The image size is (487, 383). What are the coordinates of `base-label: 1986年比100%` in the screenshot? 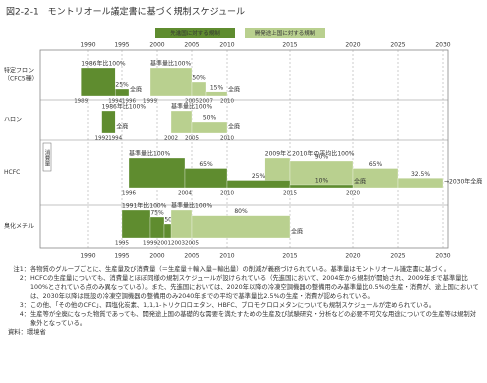 It's located at (103, 64).